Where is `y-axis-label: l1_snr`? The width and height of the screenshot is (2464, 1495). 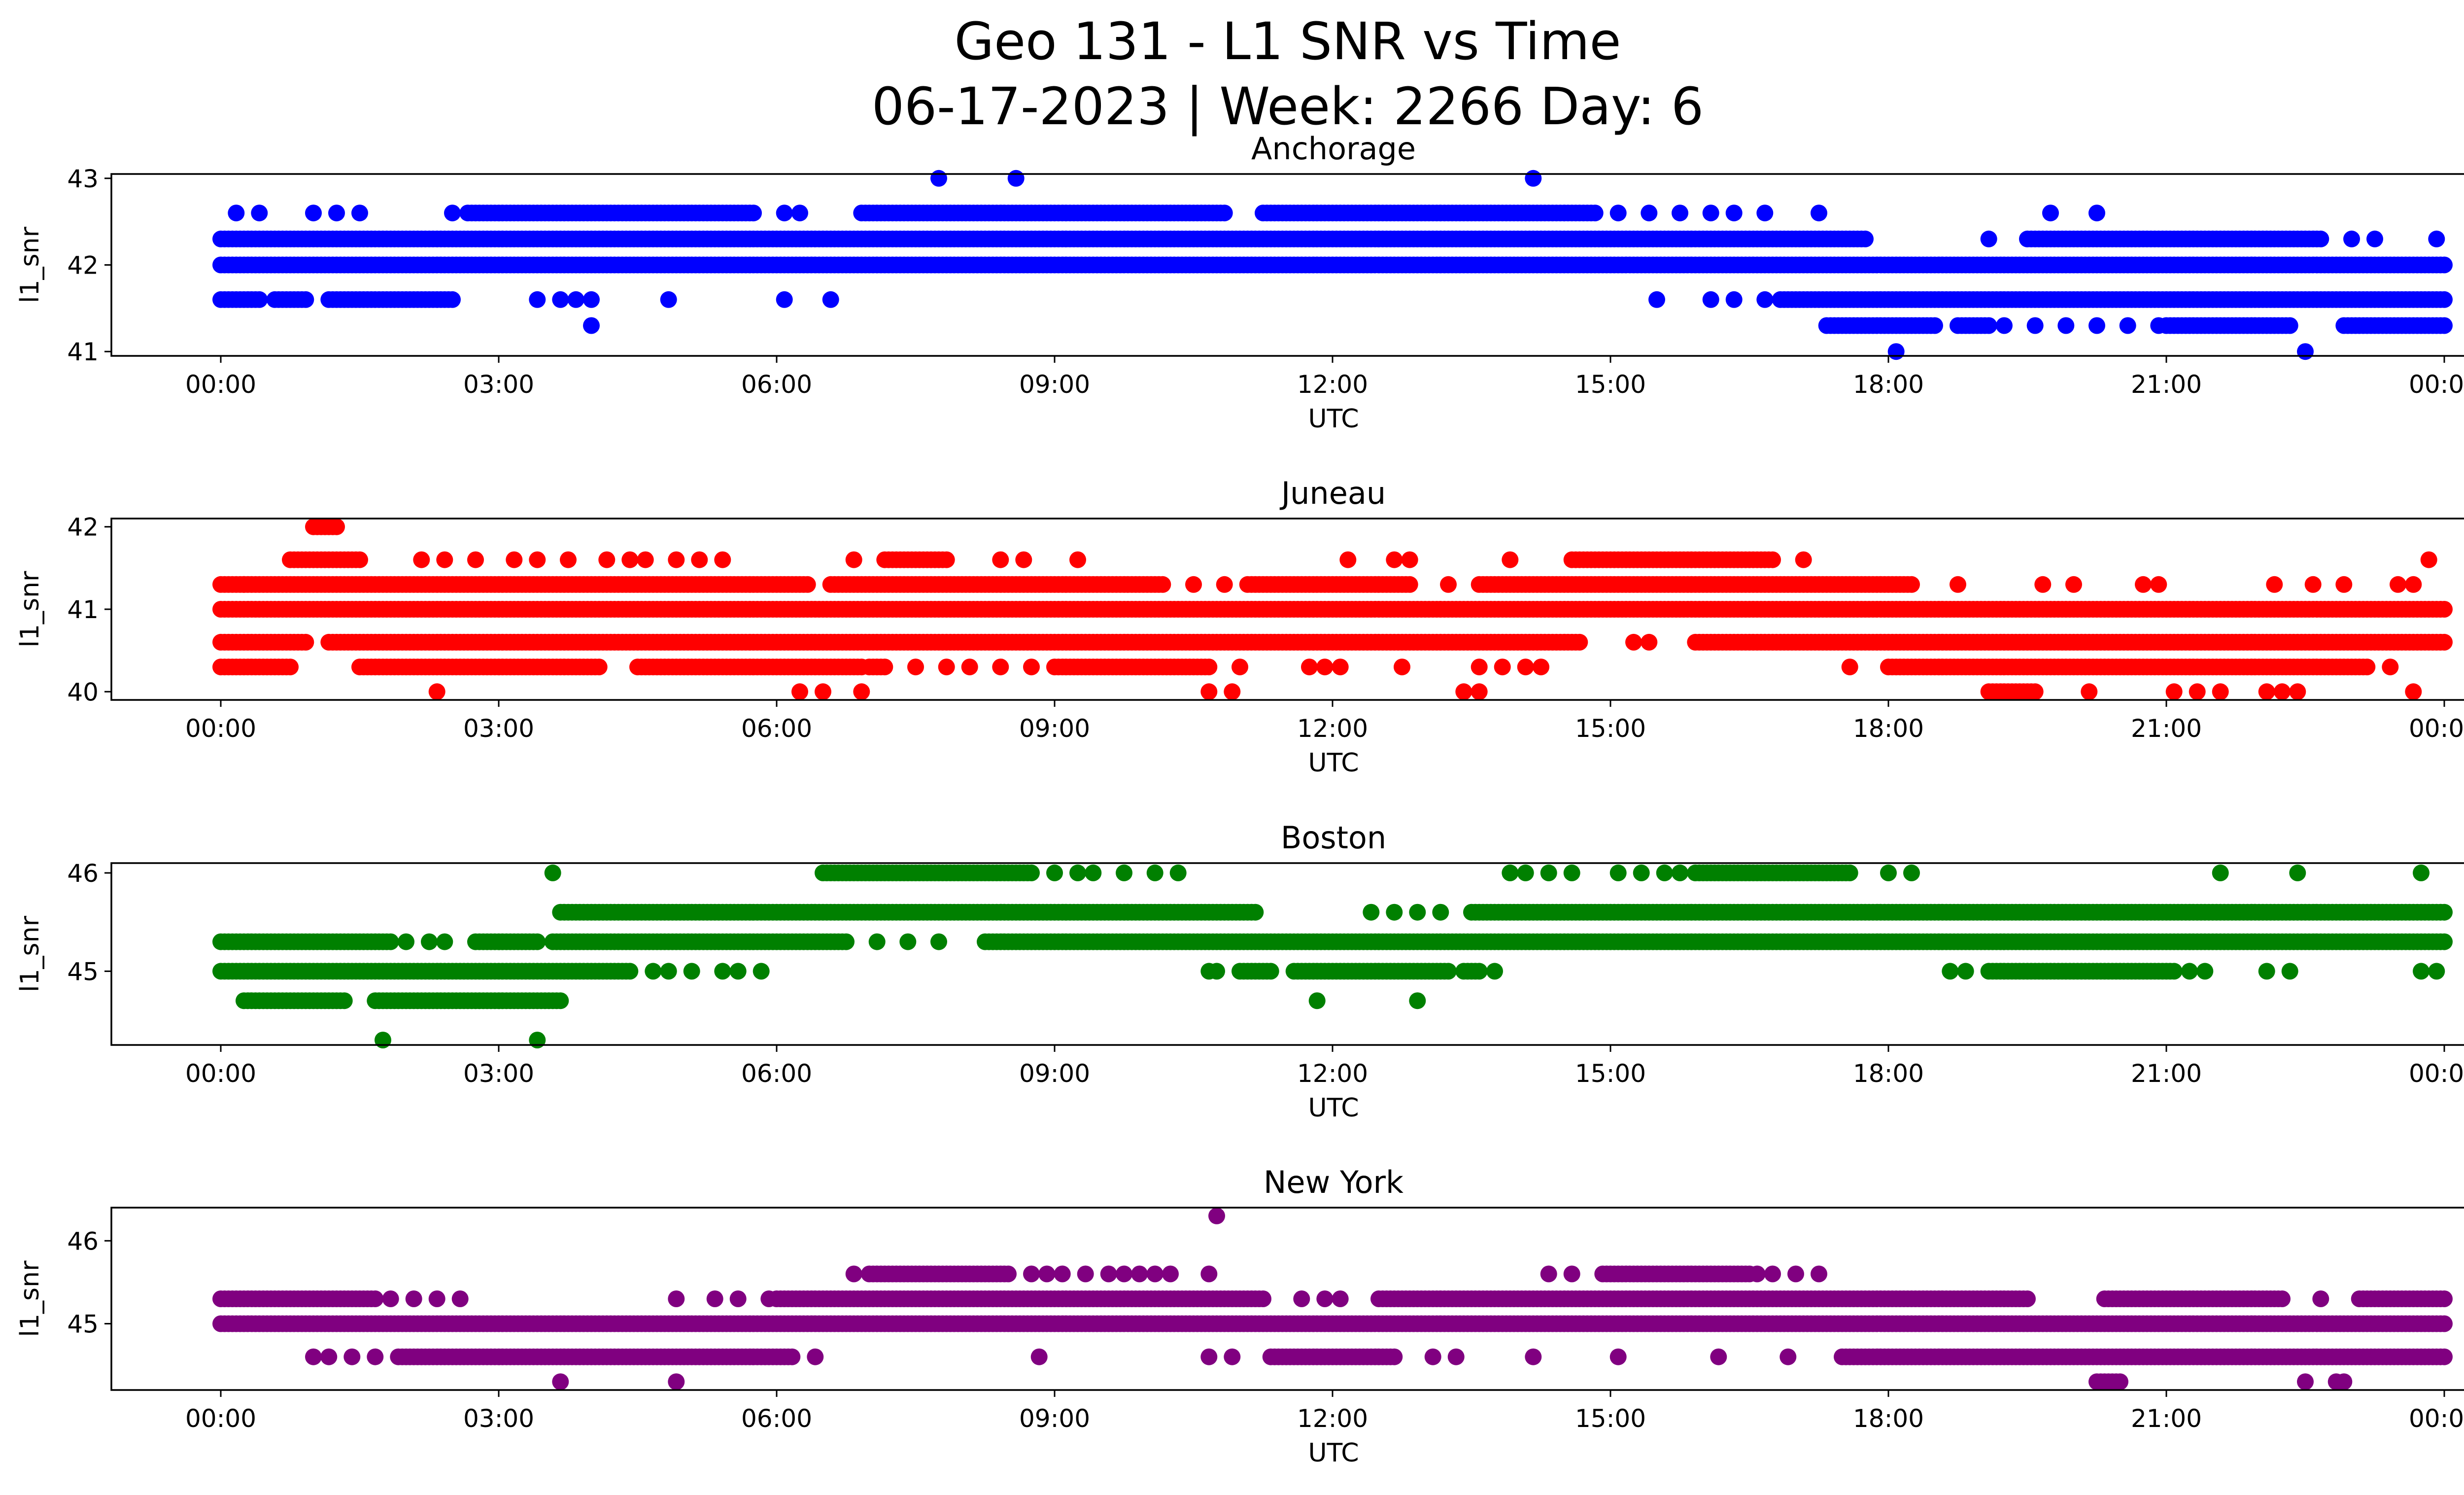 y-axis-label: l1_snr is located at coordinates (30, 609).